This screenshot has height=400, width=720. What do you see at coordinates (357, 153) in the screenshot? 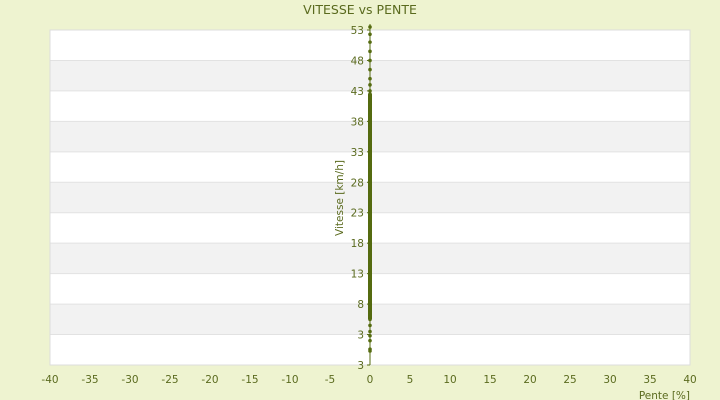
I see `y-tick-label: 33` at bounding box center [357, 153].